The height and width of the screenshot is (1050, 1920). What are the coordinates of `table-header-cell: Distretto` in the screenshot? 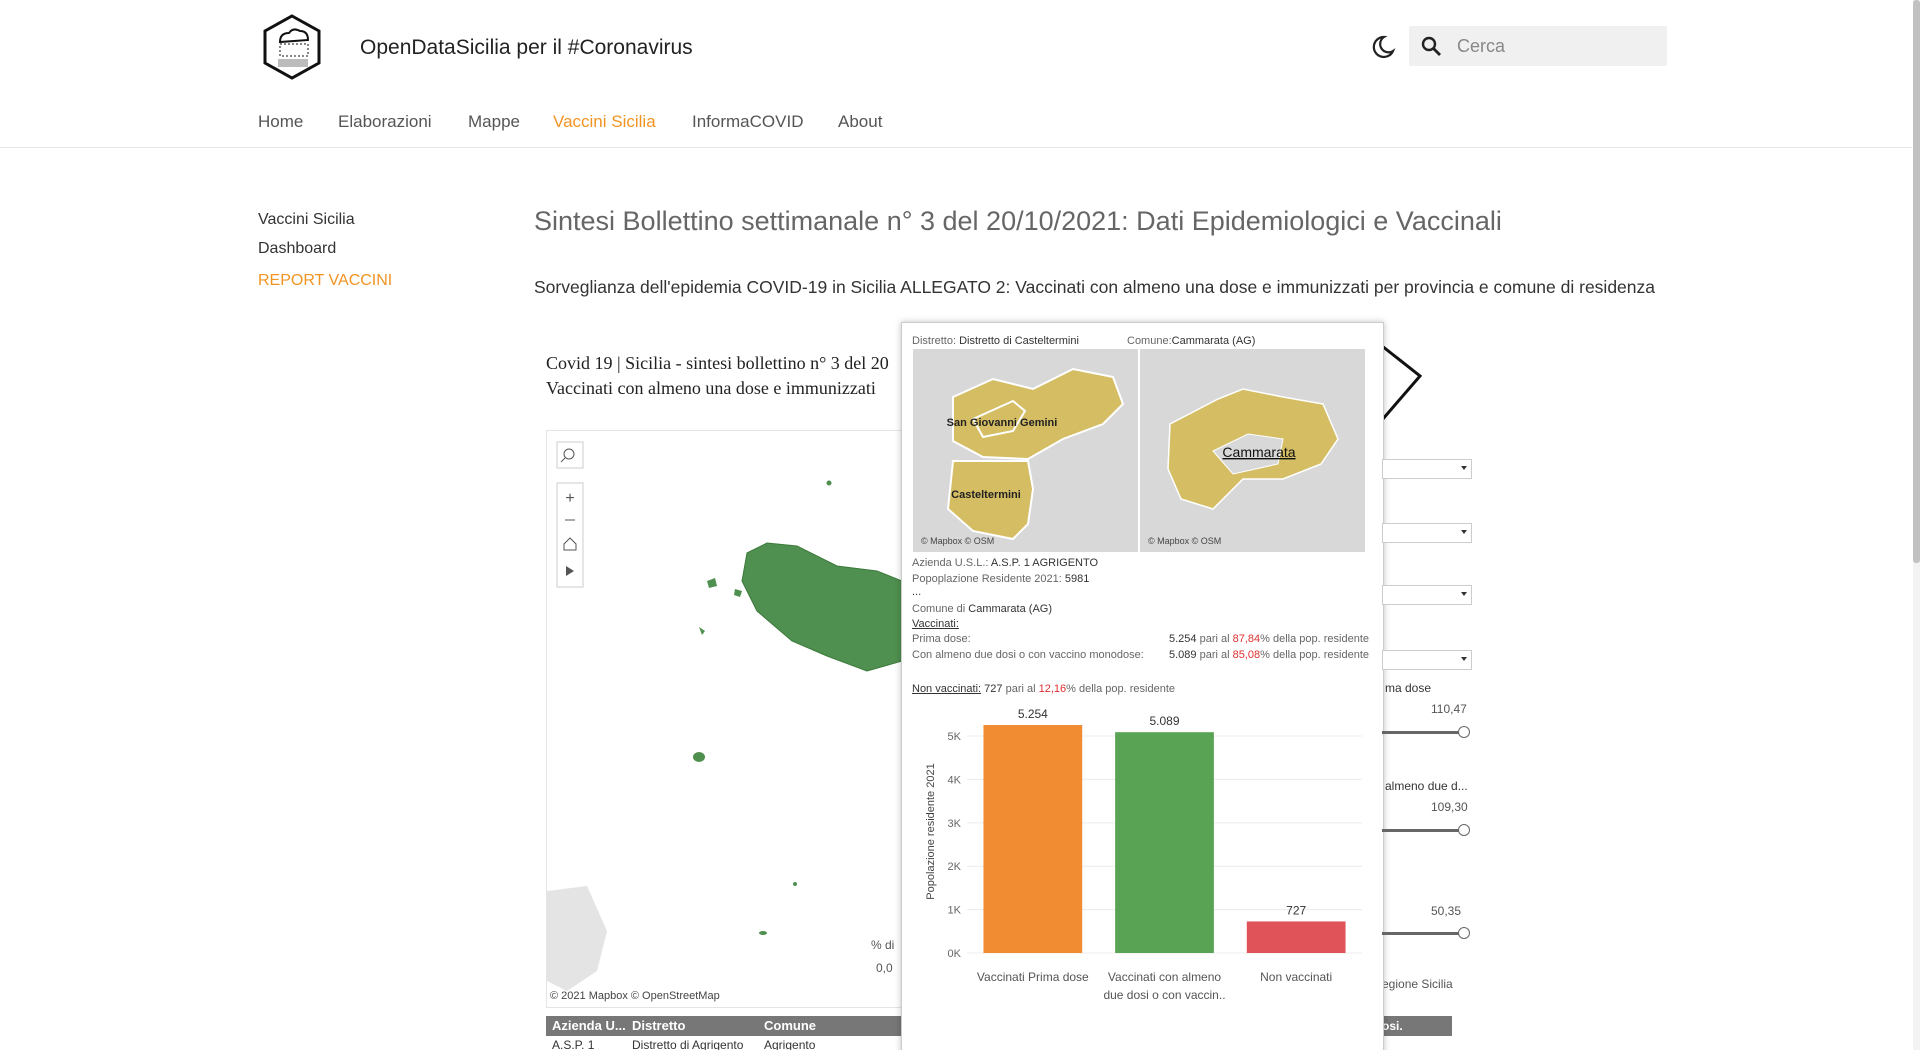 It's located at (659, 1025).